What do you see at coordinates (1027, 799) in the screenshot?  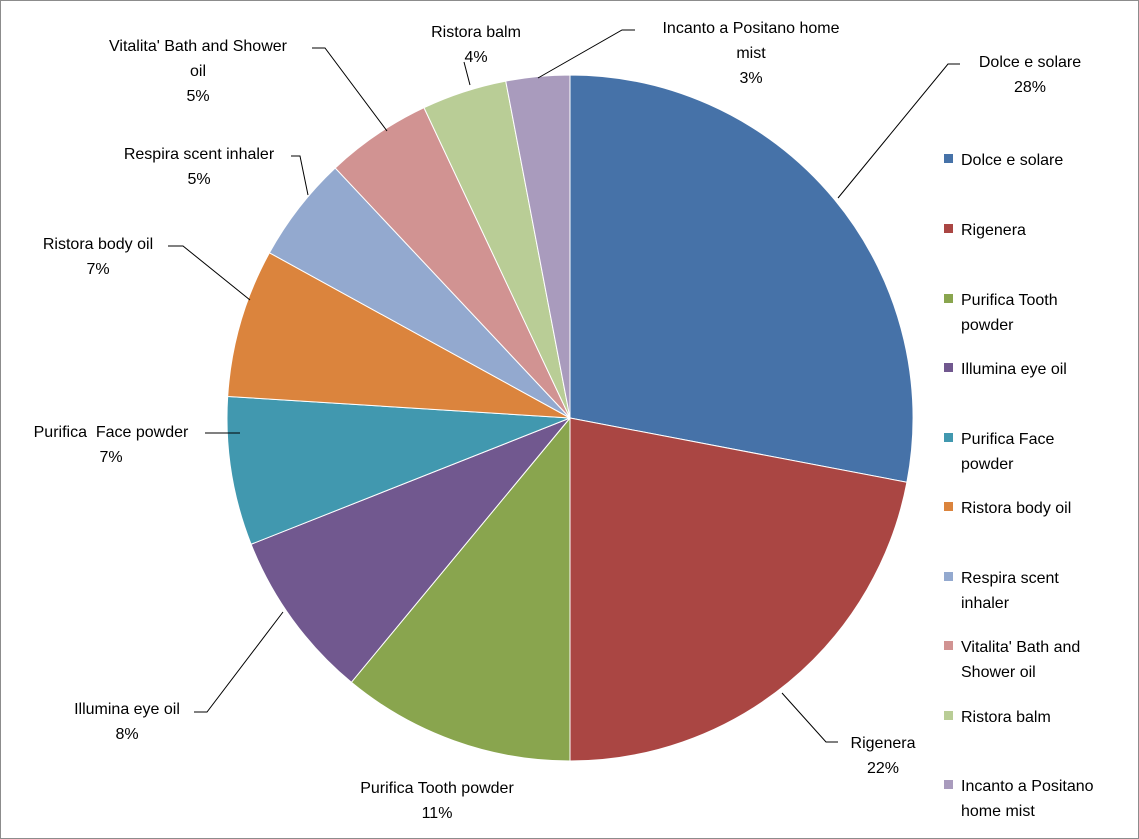 I see `legend-entry: Incanto a Positano home mist` at bounding box center [1027, 799].